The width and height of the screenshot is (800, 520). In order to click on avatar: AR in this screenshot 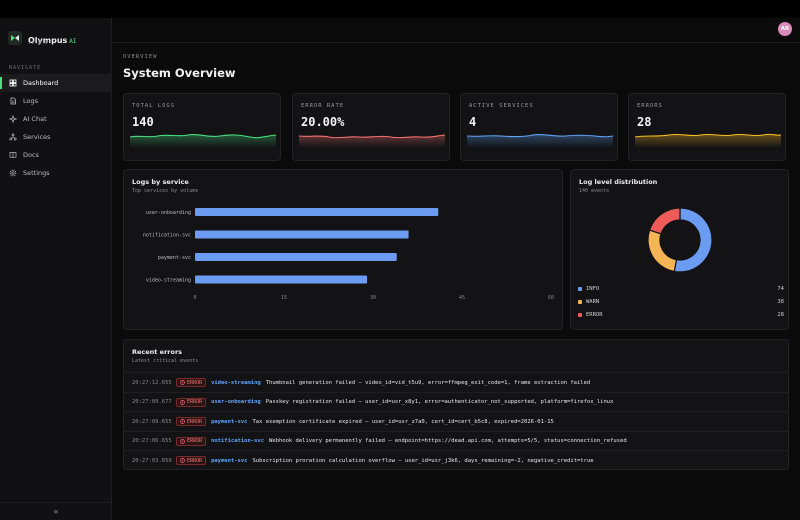, I will do `click(785, 29)`.